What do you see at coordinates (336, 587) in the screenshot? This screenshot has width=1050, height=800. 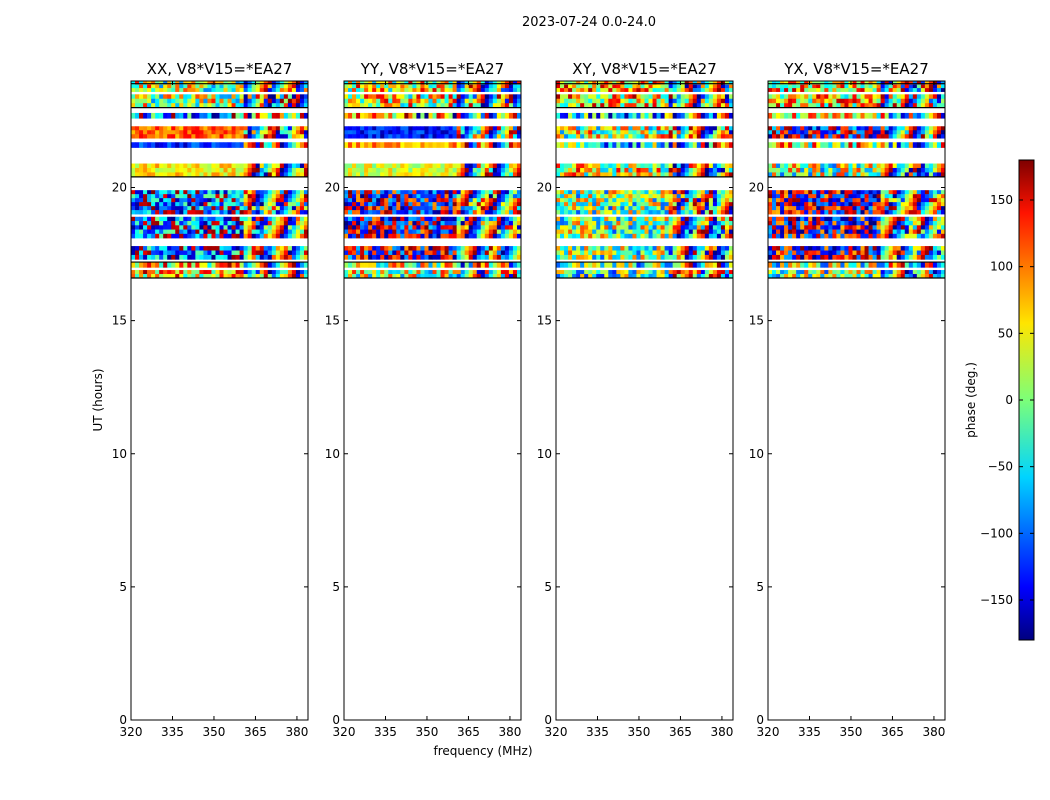 I see `y-tick-label: 5` at bounding box center [336, 587].